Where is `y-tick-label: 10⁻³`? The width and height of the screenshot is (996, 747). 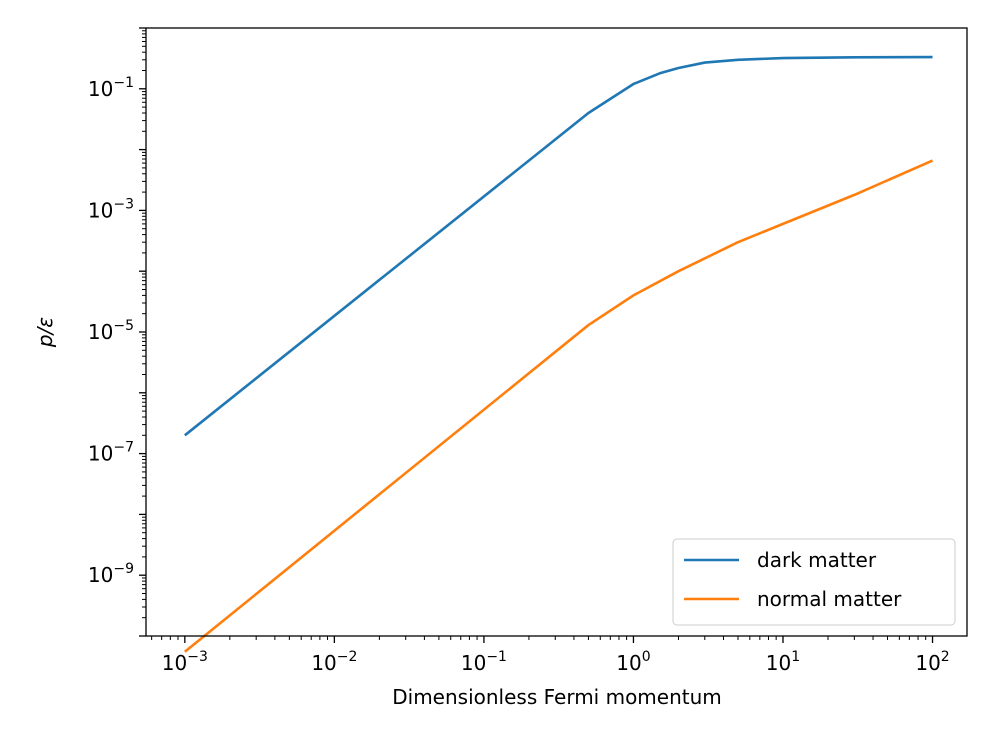 y-tick-label: 10⁻³ is located at coordinates (111, 209).